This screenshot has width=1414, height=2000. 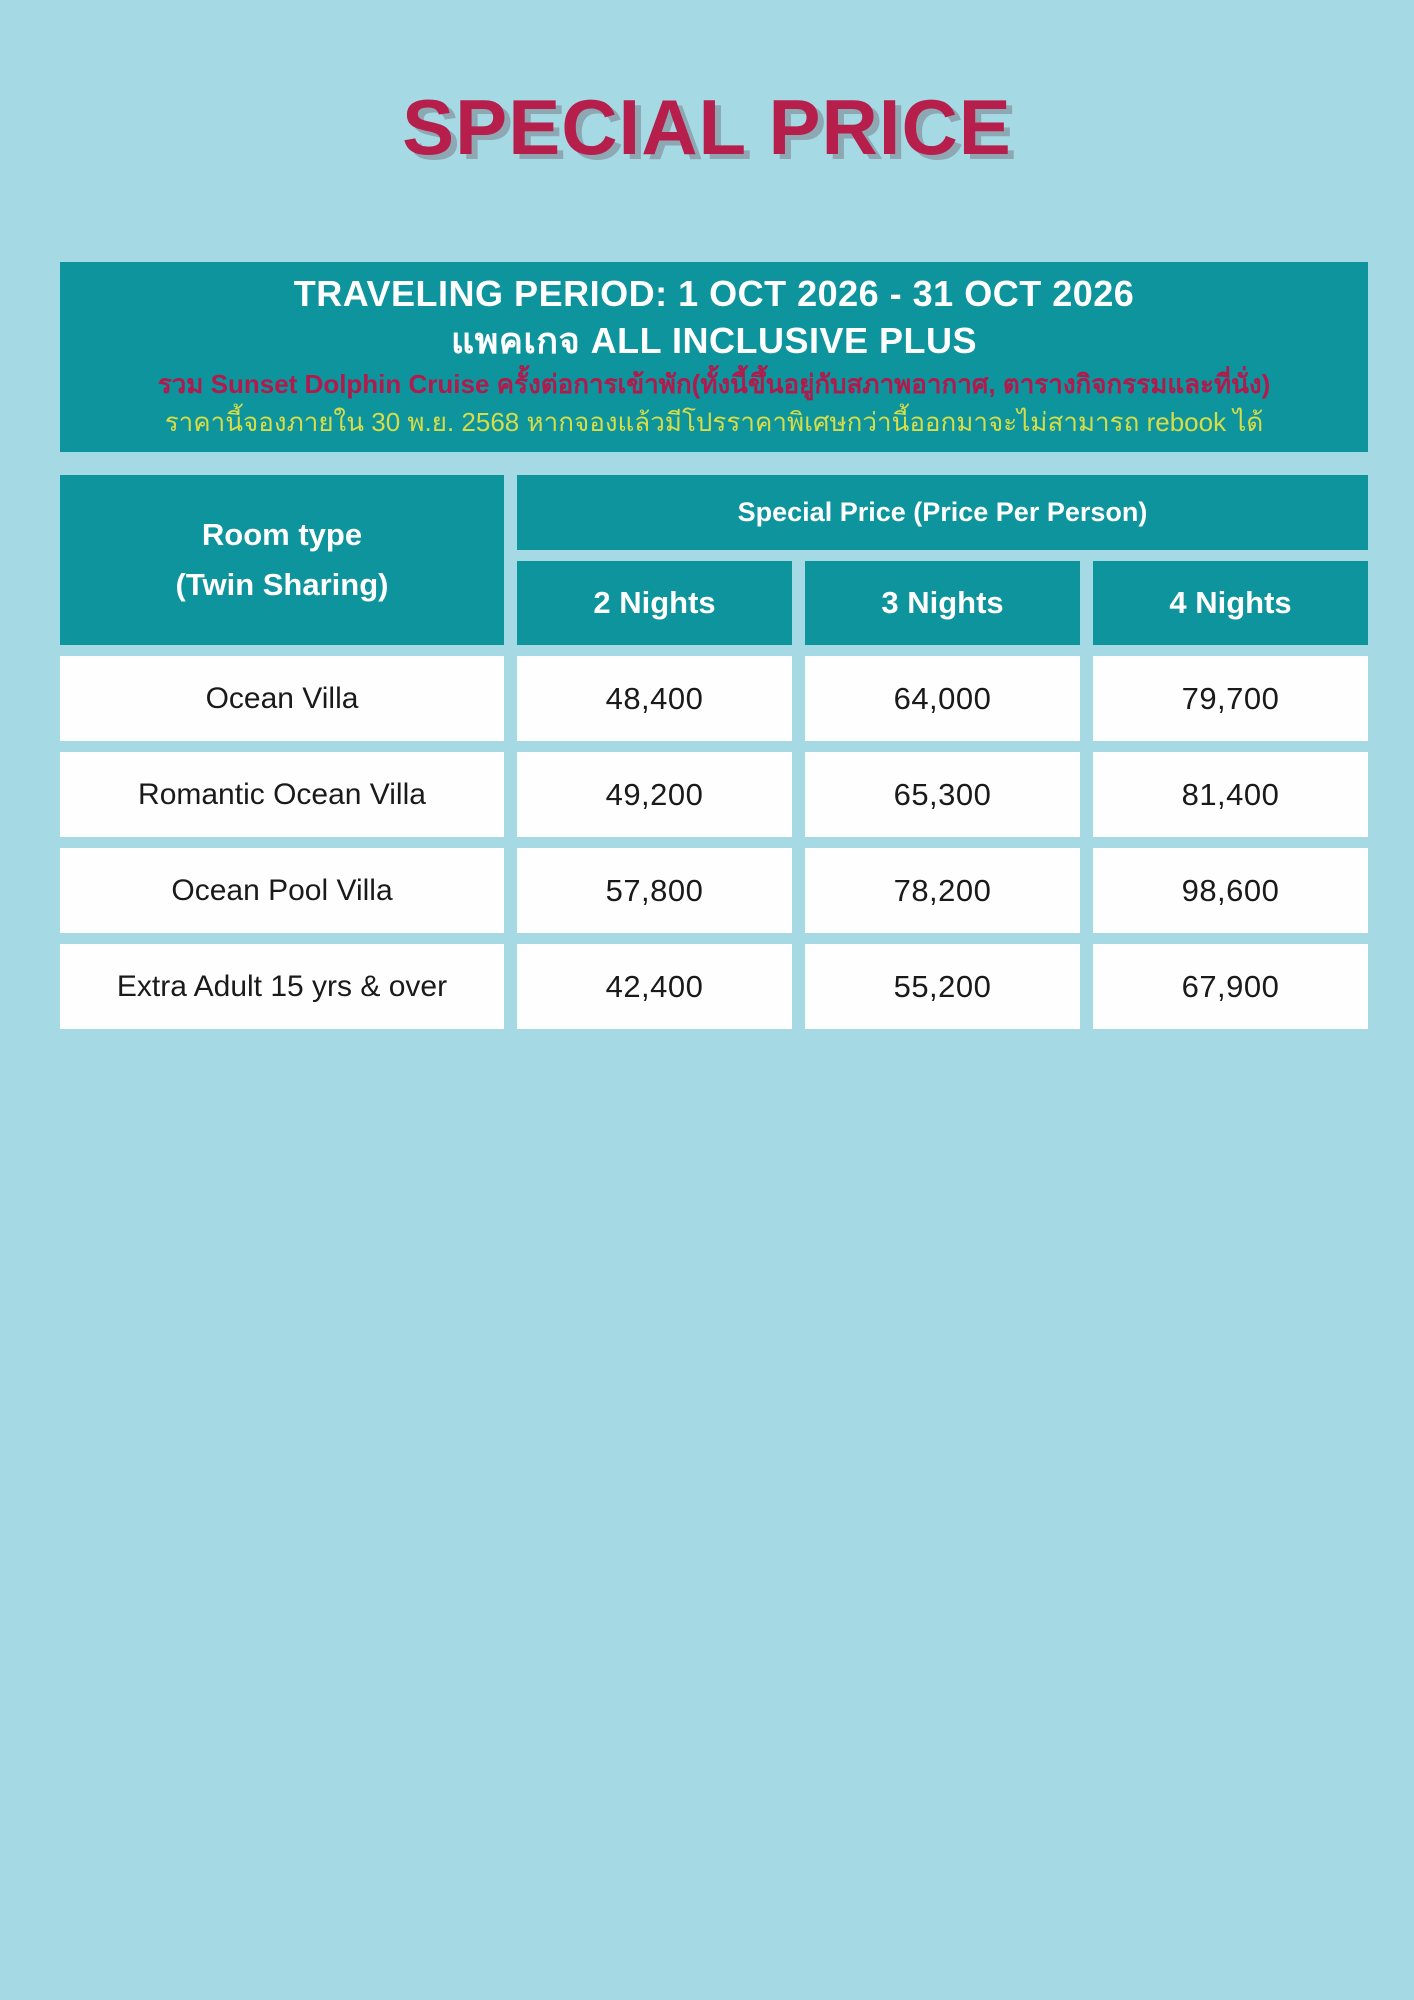 I want to click on price-cell: 79,700, so click(x=1230, y=698).